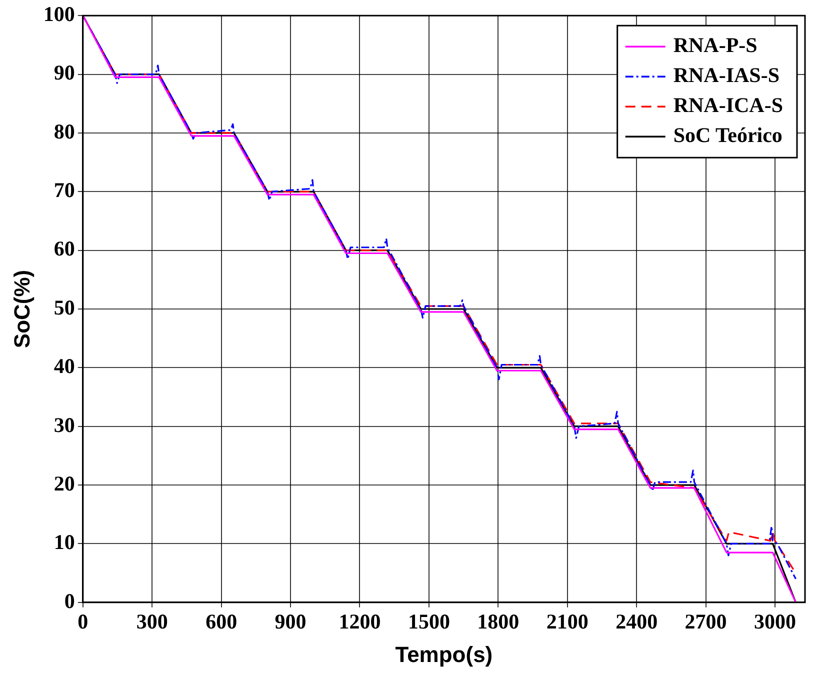  Describe the element at coordinates (727, 135) in the screenshot. I see `legend-label: SoC Teórico` at that location.